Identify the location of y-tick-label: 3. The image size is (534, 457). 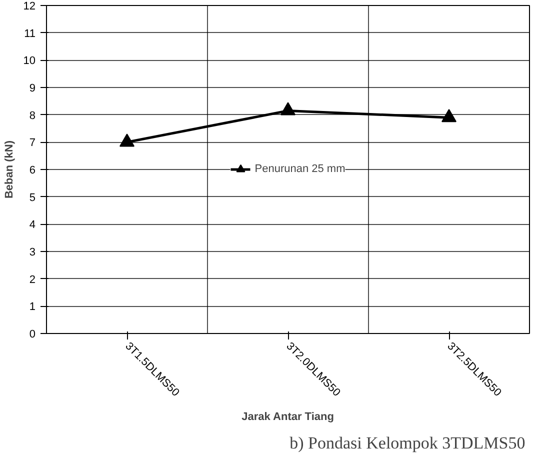
(32, 252).